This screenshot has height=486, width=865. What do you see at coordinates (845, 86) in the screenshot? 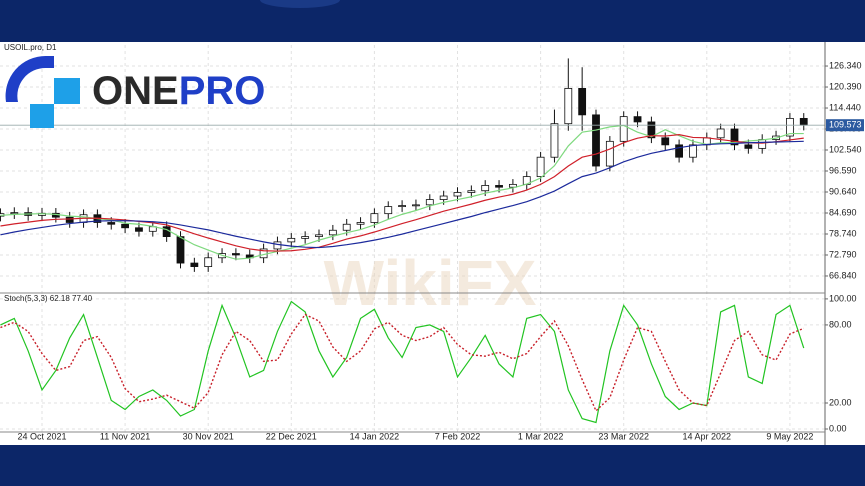
I see `y-tick-label: 120.390` at bounding box center [845, 86].